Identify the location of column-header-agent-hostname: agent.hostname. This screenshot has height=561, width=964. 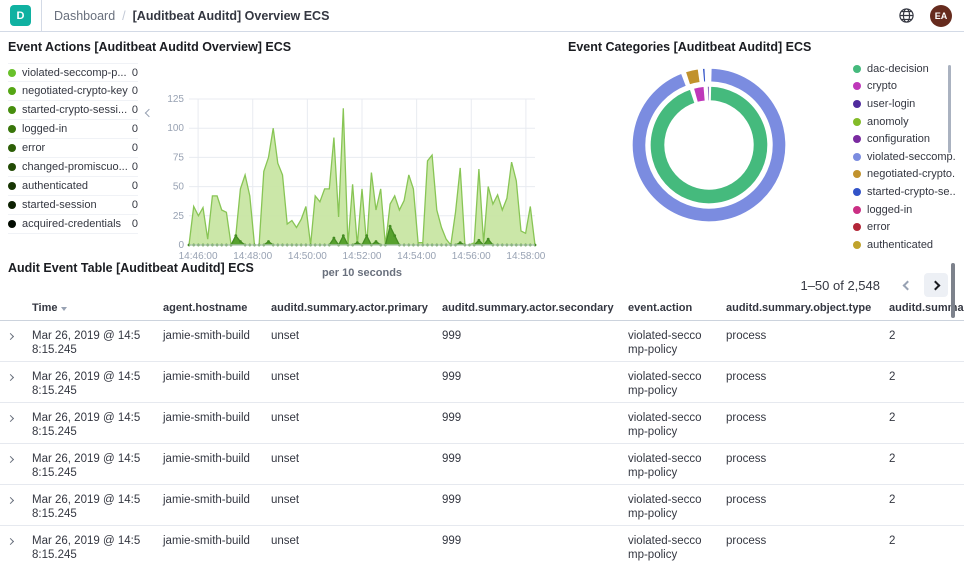
(209, 309).